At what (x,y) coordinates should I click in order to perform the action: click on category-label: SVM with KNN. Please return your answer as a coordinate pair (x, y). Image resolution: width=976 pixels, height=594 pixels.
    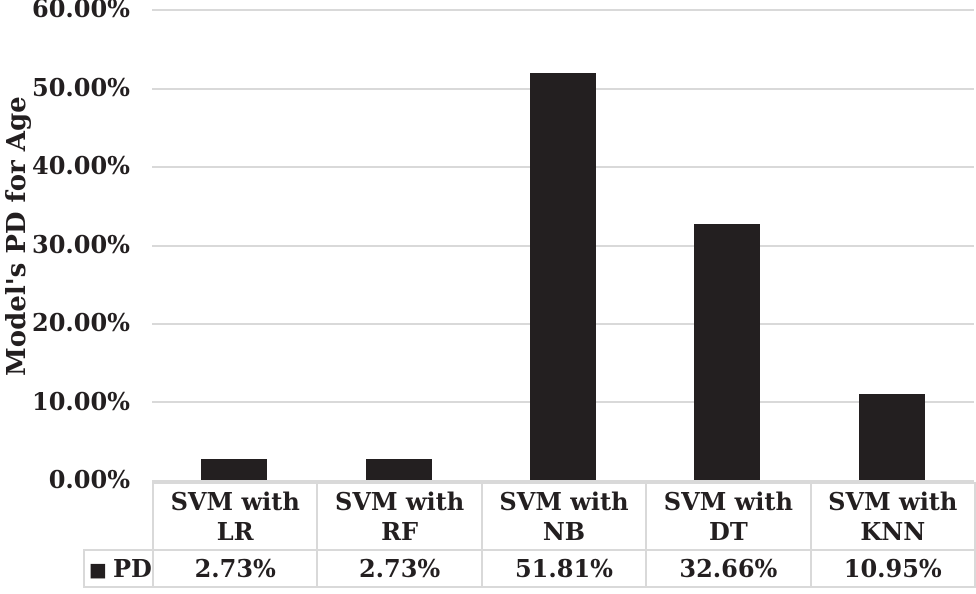
    Looking at the image, I should click on (892, 516).